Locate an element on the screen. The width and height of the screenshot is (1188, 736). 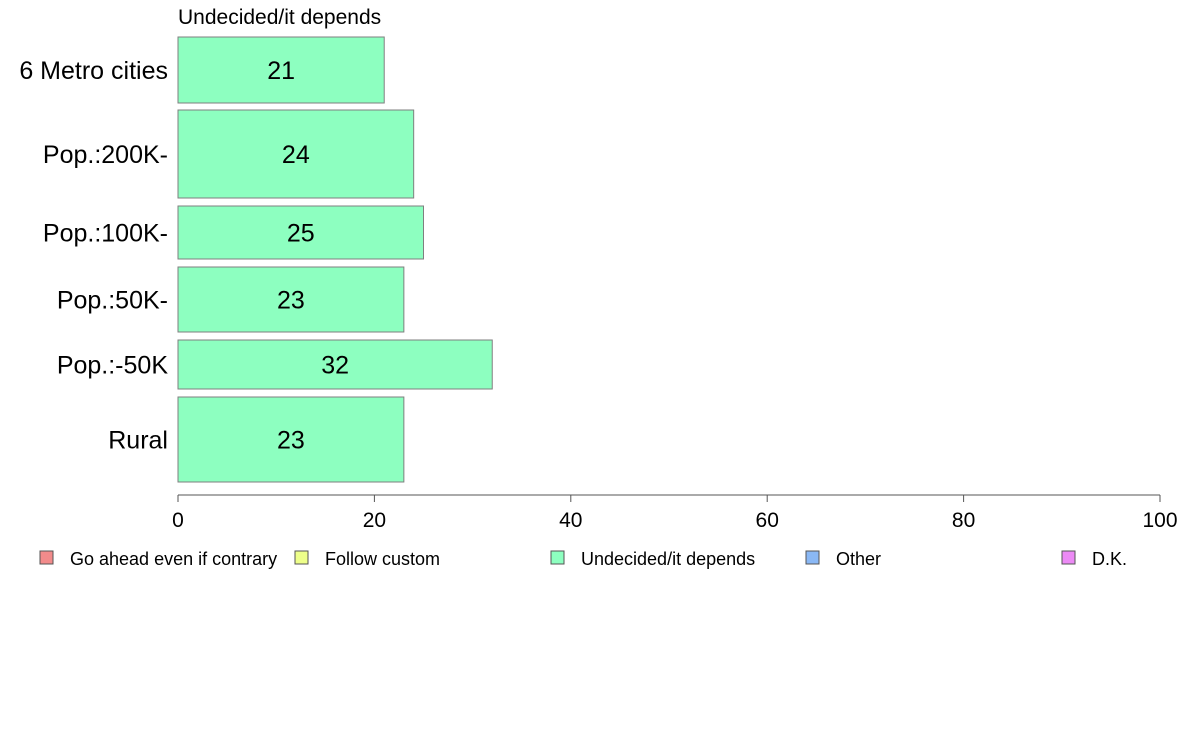
x-tick-label: 40 is located at coordinates (570, 520).